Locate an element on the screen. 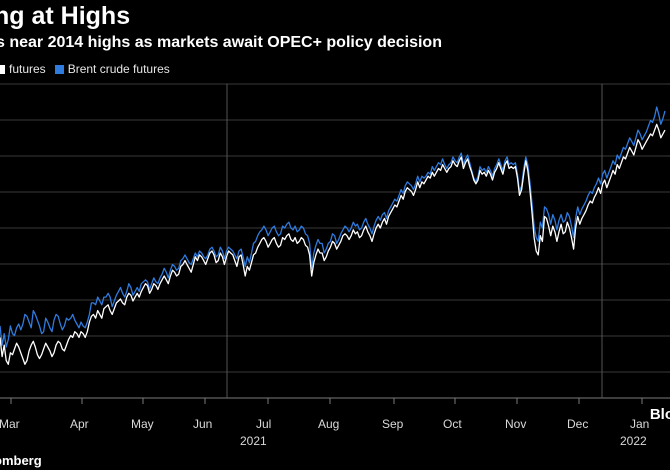  x-tick-label: Mar is located at coordinates (10, 424).